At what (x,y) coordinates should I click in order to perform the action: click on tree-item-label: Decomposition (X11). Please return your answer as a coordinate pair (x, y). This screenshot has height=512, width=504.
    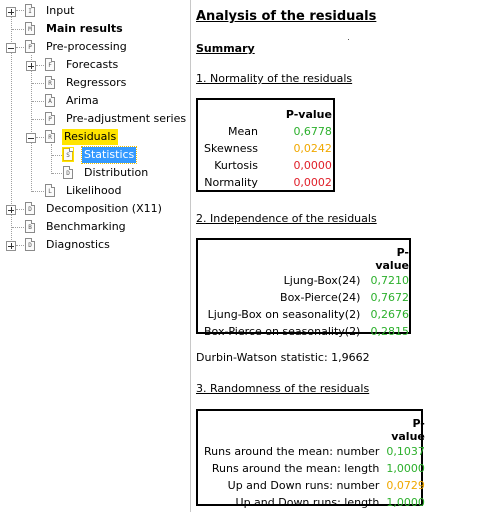
    Looking at the image, I should click on (104, 208).